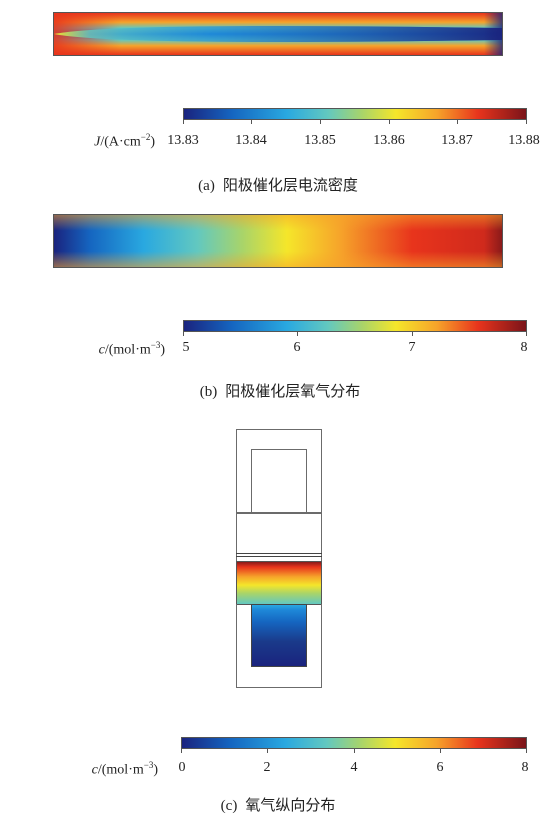  What do you see at coordinates (251, 140) in the screenshot?
I see `colorbar-a-tick-label: 13.84` at bounding box center [251, 140].